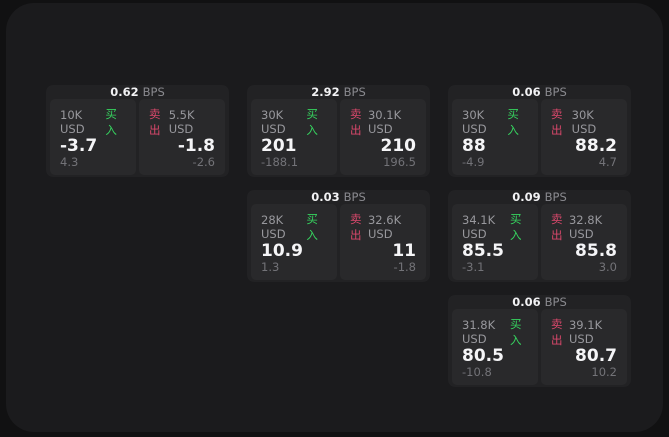 This screenshot has height=437, width=669. What do you see at coordinates (477, 372) in the screenshot?
I see `buy-change: -10.8` at bounding box center [477, 372].